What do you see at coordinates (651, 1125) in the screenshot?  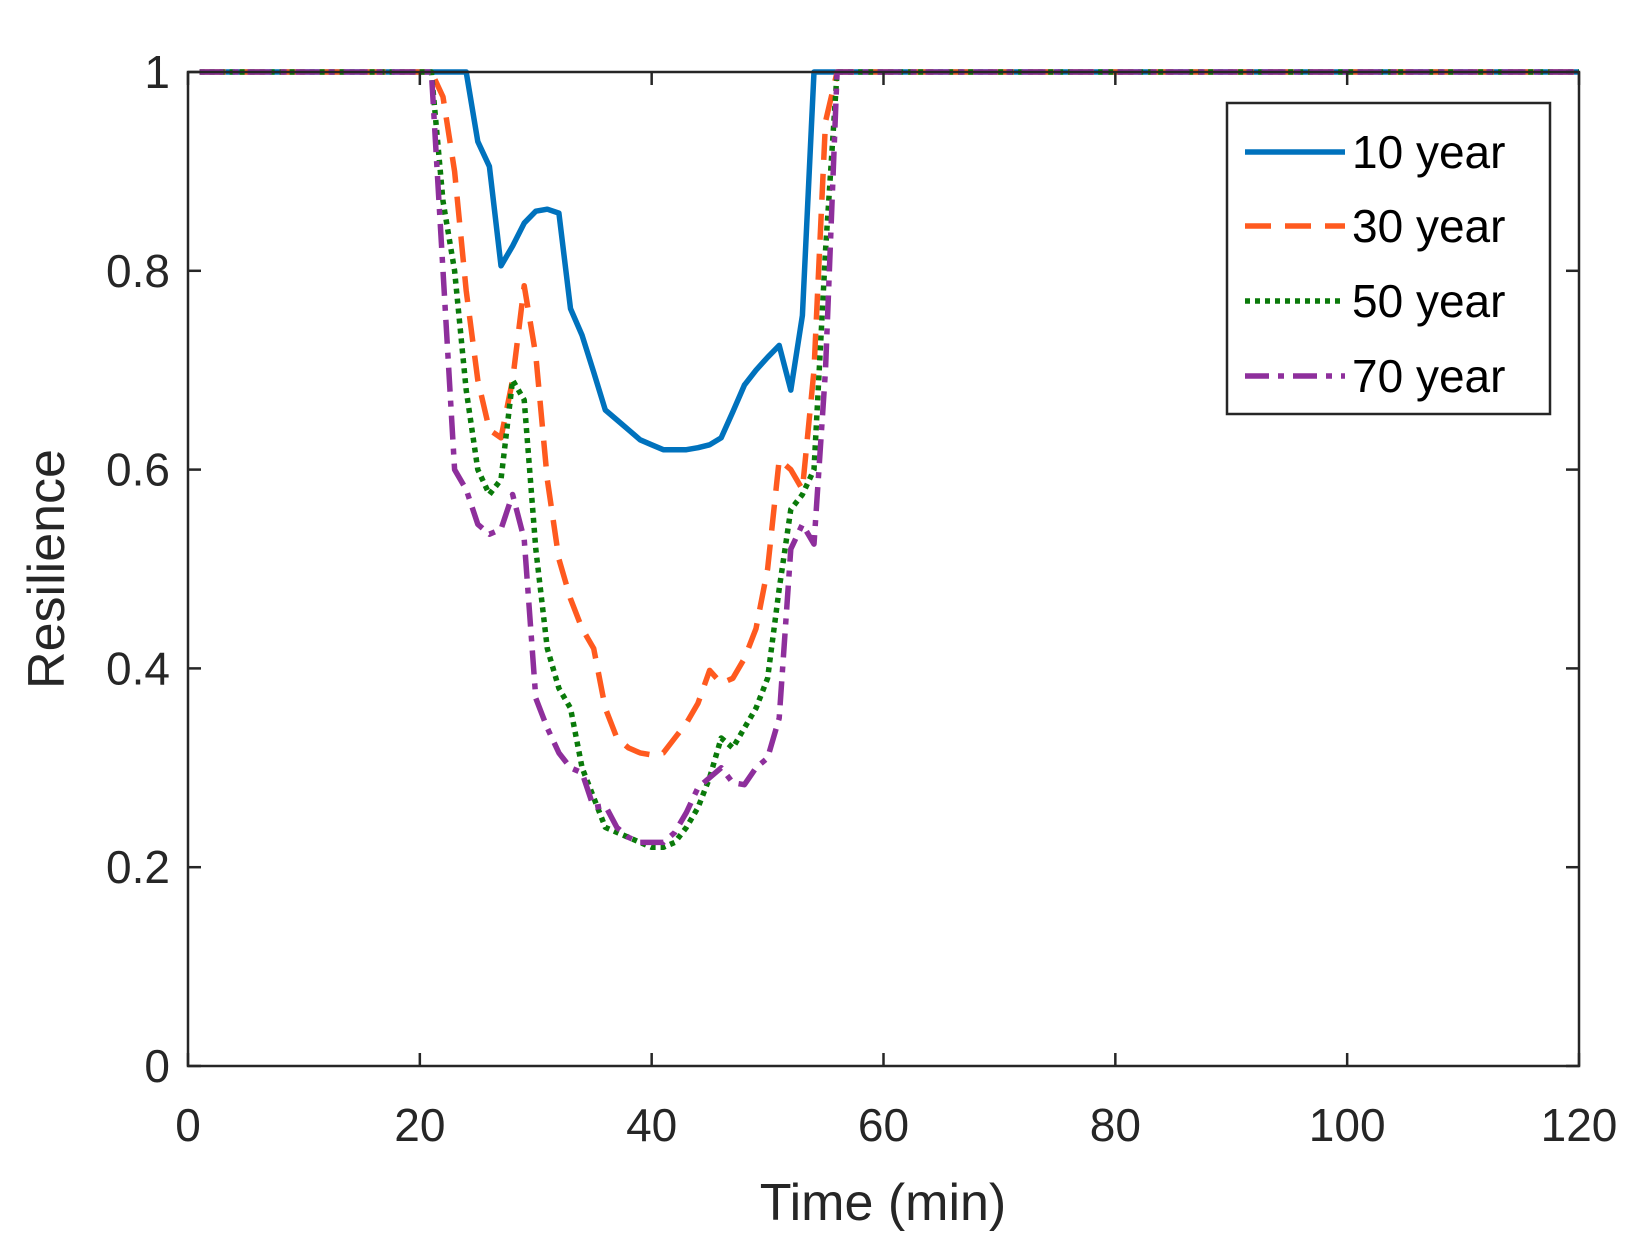 I see `x-tick-label: 40` at bounding box center [651, 1125].